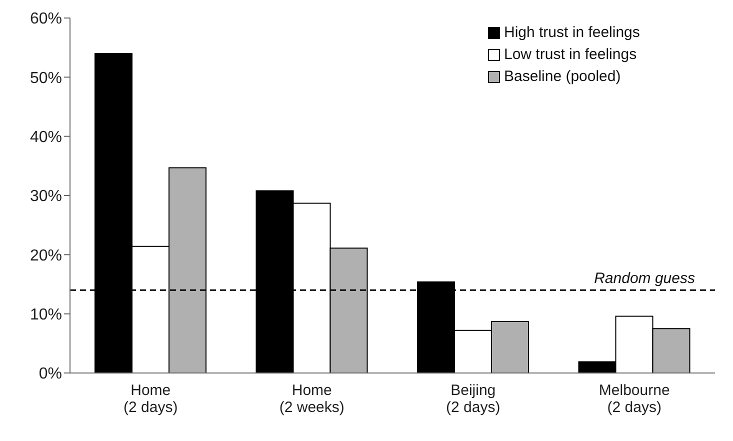  I want to click on legend-label: High trust in feelings, so click(572, 33).